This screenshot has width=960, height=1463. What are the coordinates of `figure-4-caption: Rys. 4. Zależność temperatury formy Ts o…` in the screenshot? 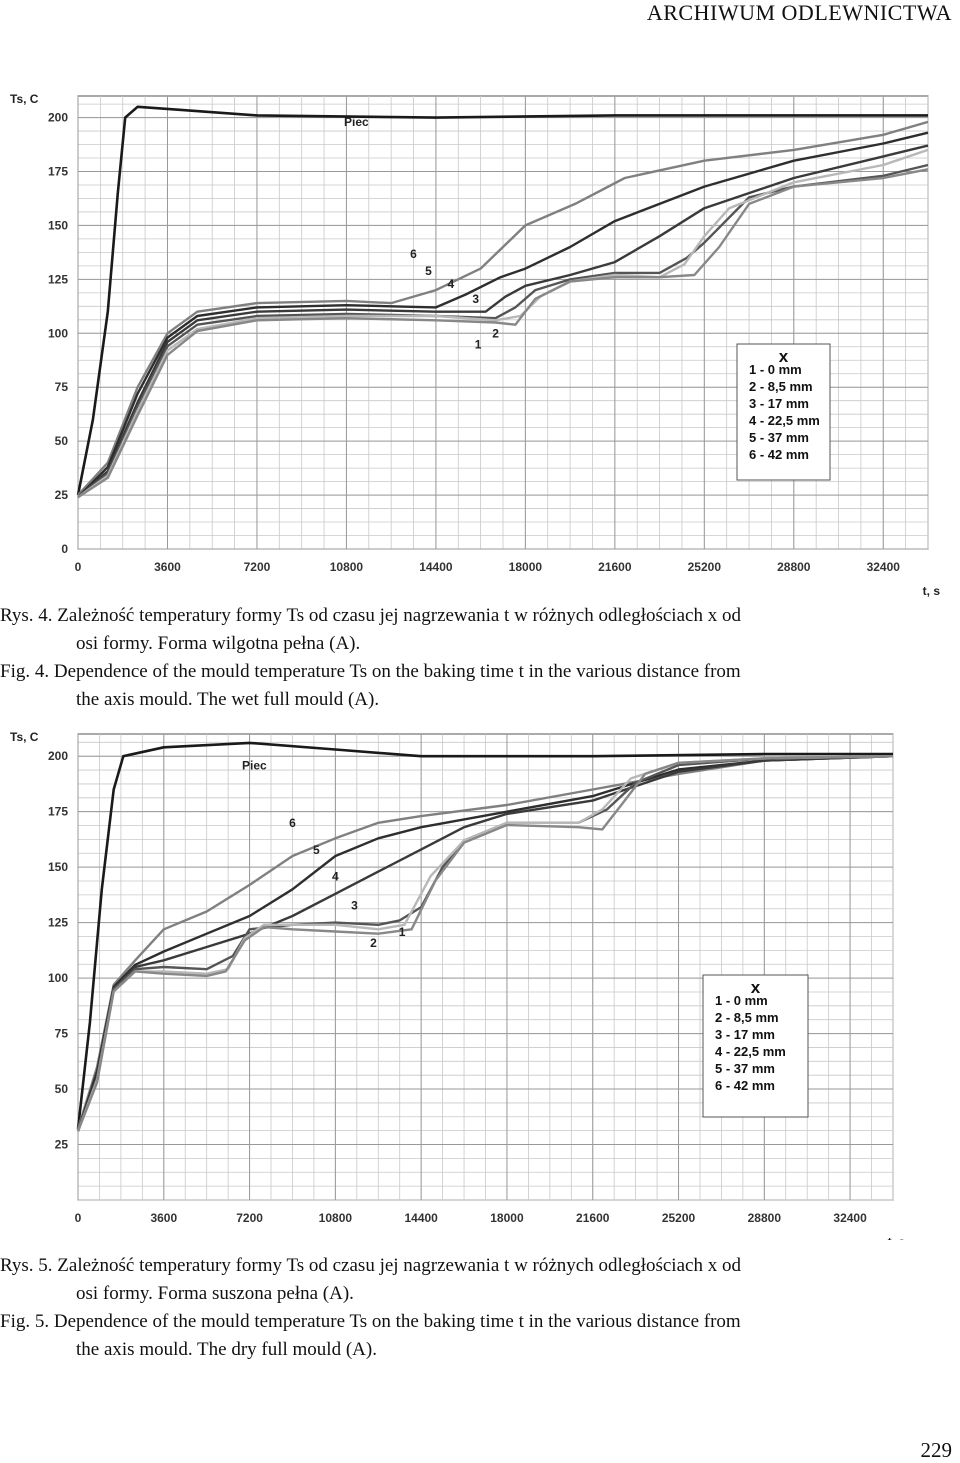 It's located at (480, 658).